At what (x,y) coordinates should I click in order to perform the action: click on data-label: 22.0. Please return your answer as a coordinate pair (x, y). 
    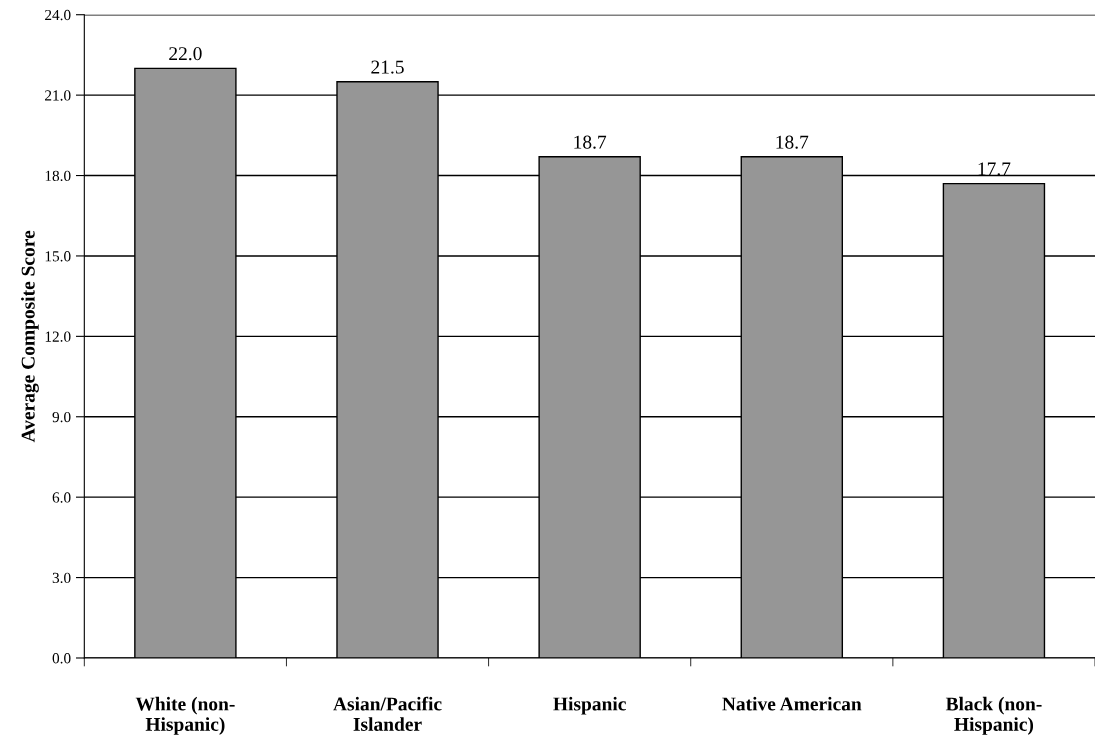
    Looking at the image, I should click on (185, 54).